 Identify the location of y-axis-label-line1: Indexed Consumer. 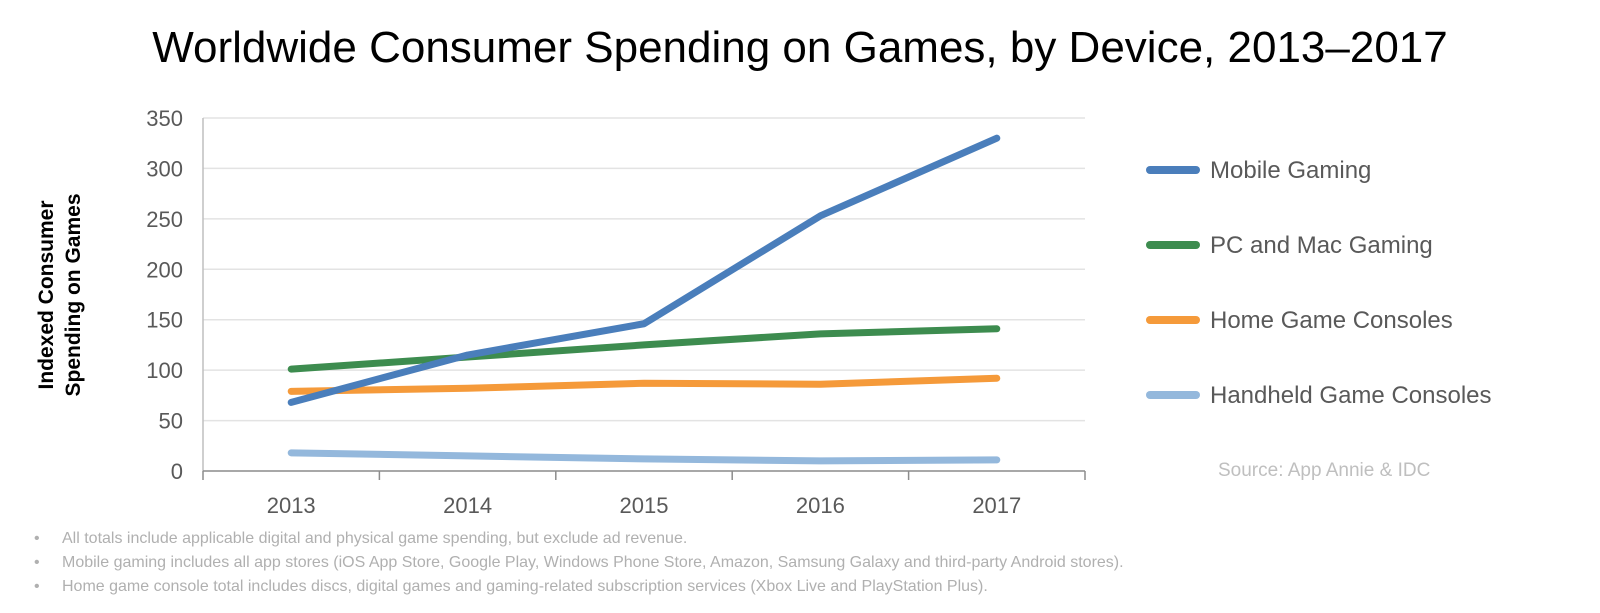
(46, 294).